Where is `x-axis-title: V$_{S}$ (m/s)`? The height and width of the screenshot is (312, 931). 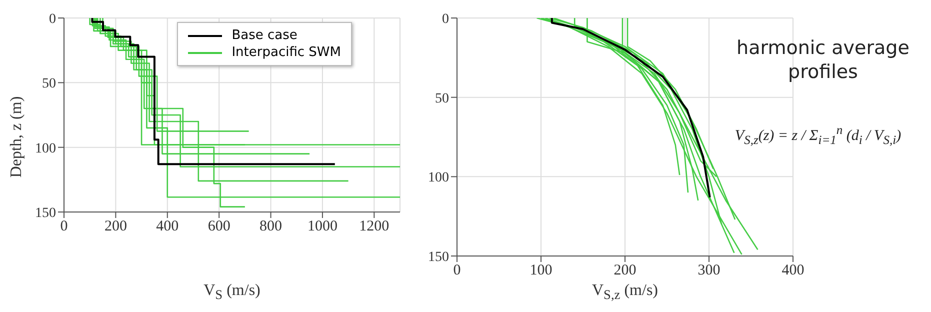
x-axis-title: V$_{S}$ (m/s) is located at coordinates (232, 293).